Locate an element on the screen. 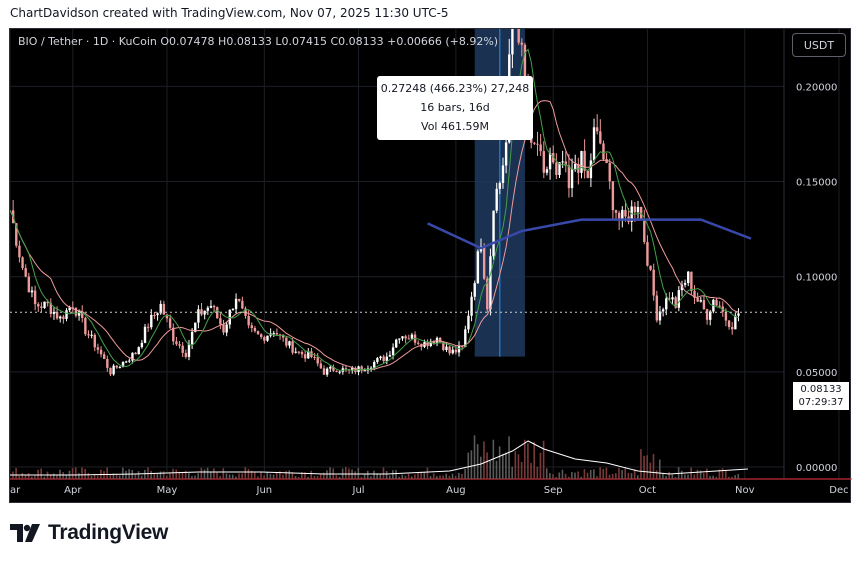 Image resolution: width=860 pixels, height=563 pixels. time-tick-label: ar is located at coordinates (15, 490).